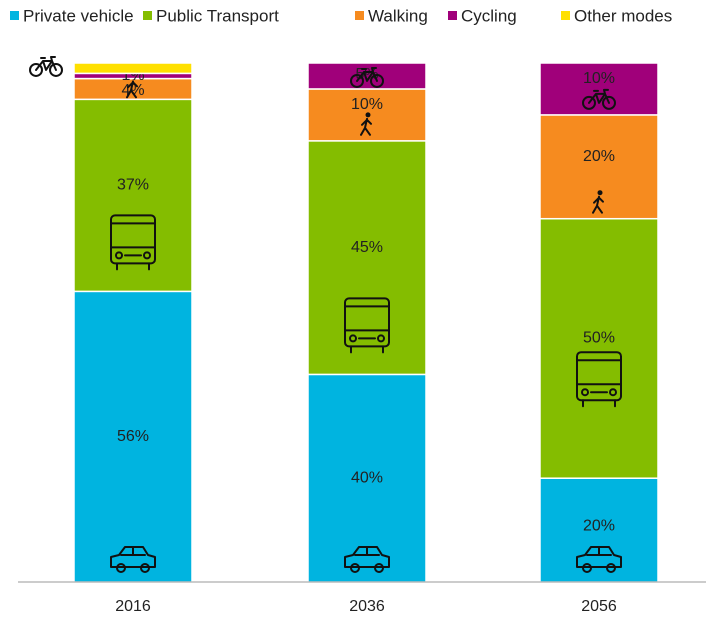 Image resolution: width=706 pixels, height=619 pixels. Describe the element at coordinates (489, 15) in the screenshot. I see `legend-label: Cycling` at that location.